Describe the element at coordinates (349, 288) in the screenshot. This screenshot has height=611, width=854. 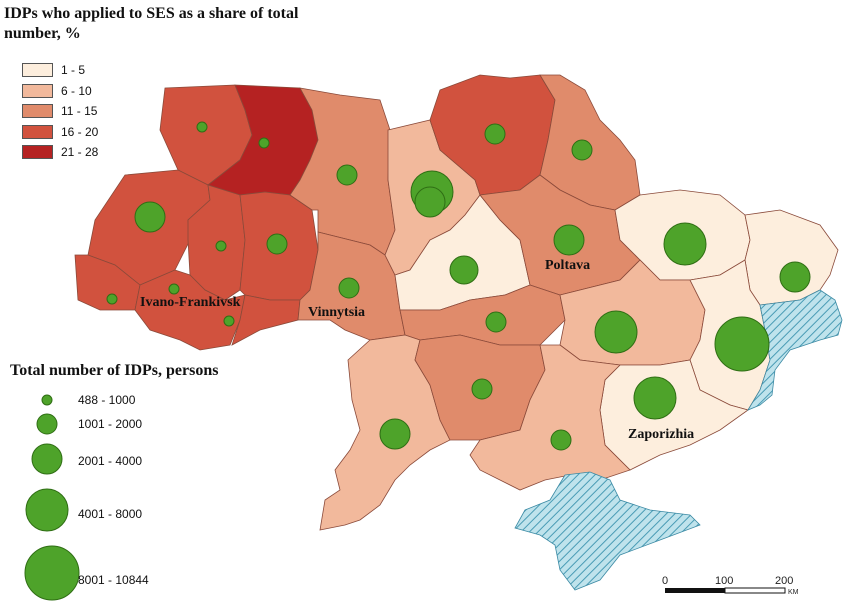
I see `bubble-vinnytsia` at that location.